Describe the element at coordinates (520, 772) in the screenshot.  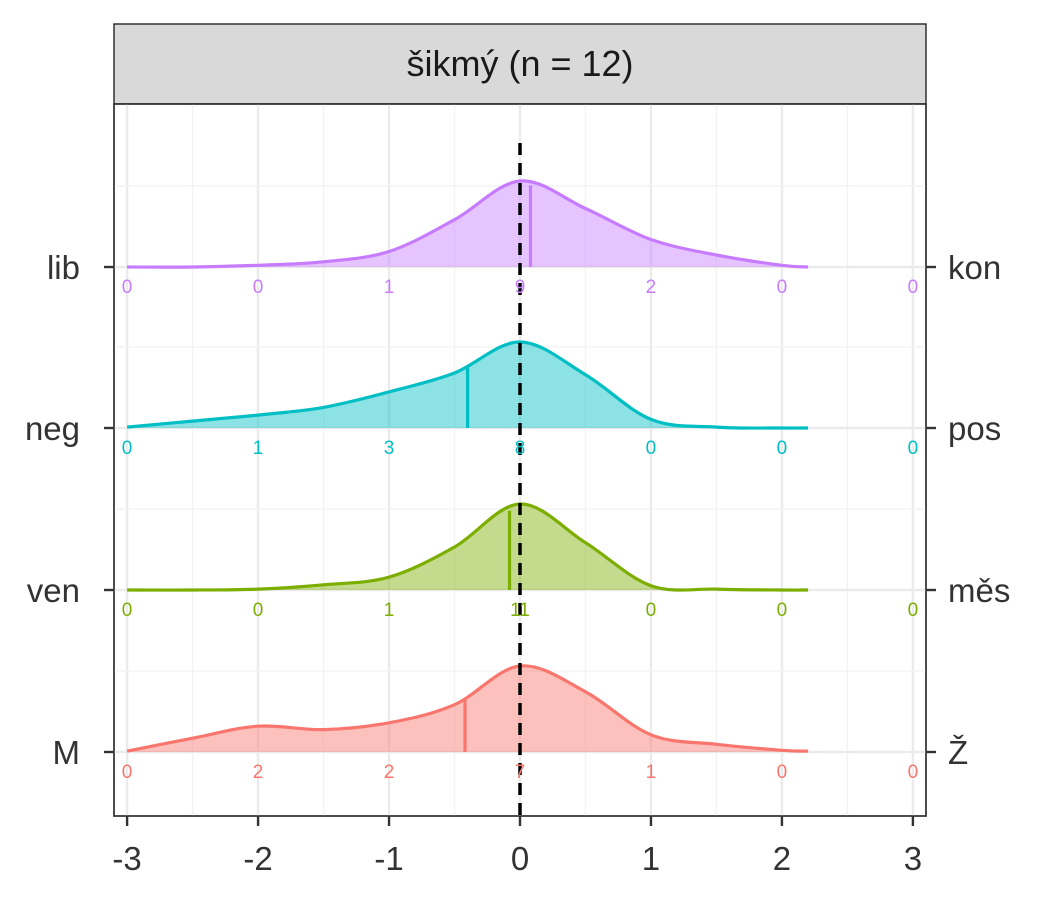
I see `count-label: 7` at that location.